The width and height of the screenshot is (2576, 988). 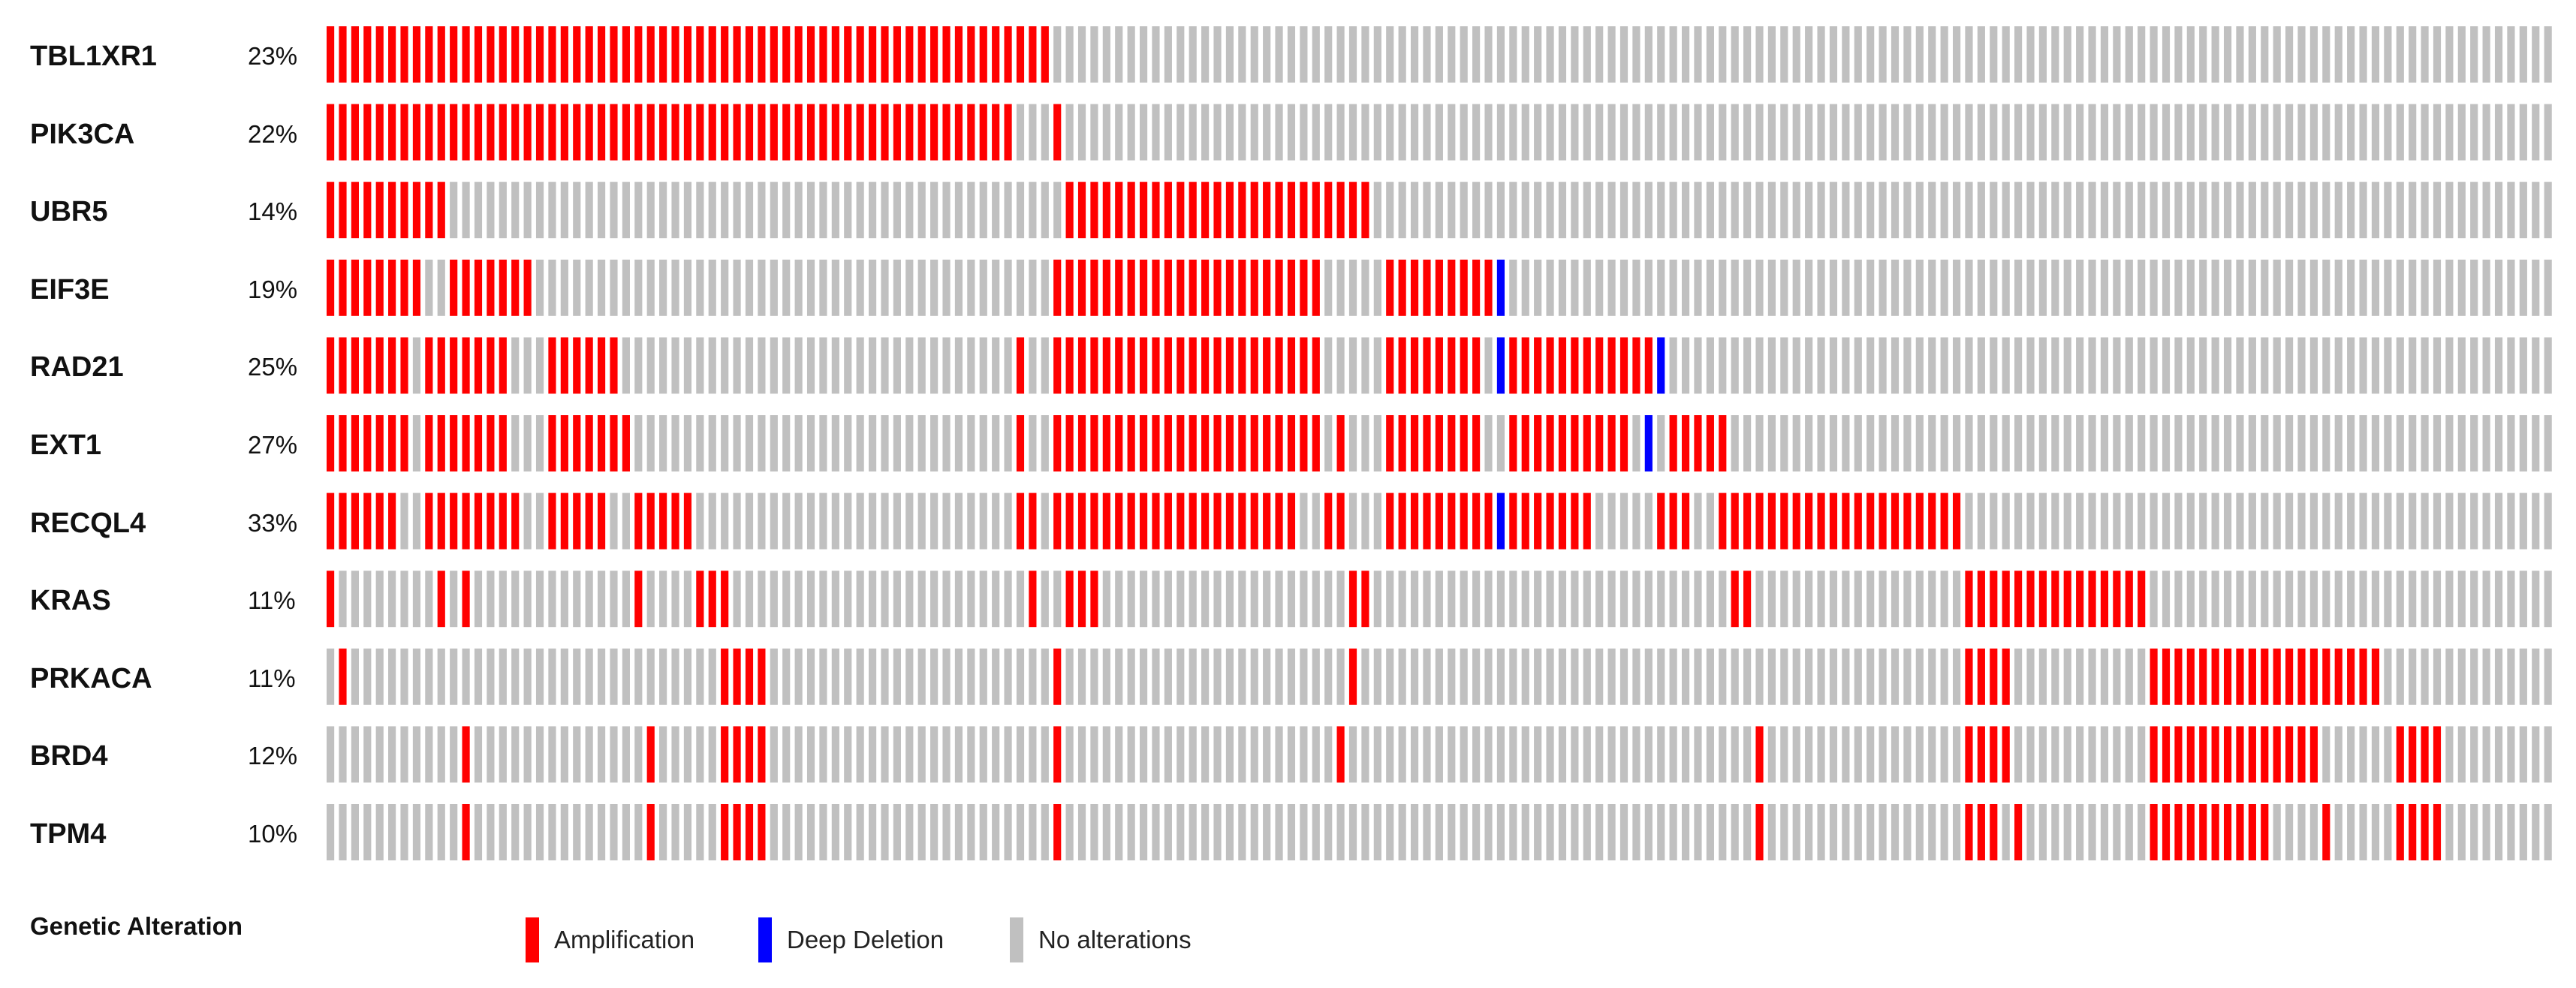 I want to click on gene-label-pik3ca: PIK3CA, so click(x=82, y=134).